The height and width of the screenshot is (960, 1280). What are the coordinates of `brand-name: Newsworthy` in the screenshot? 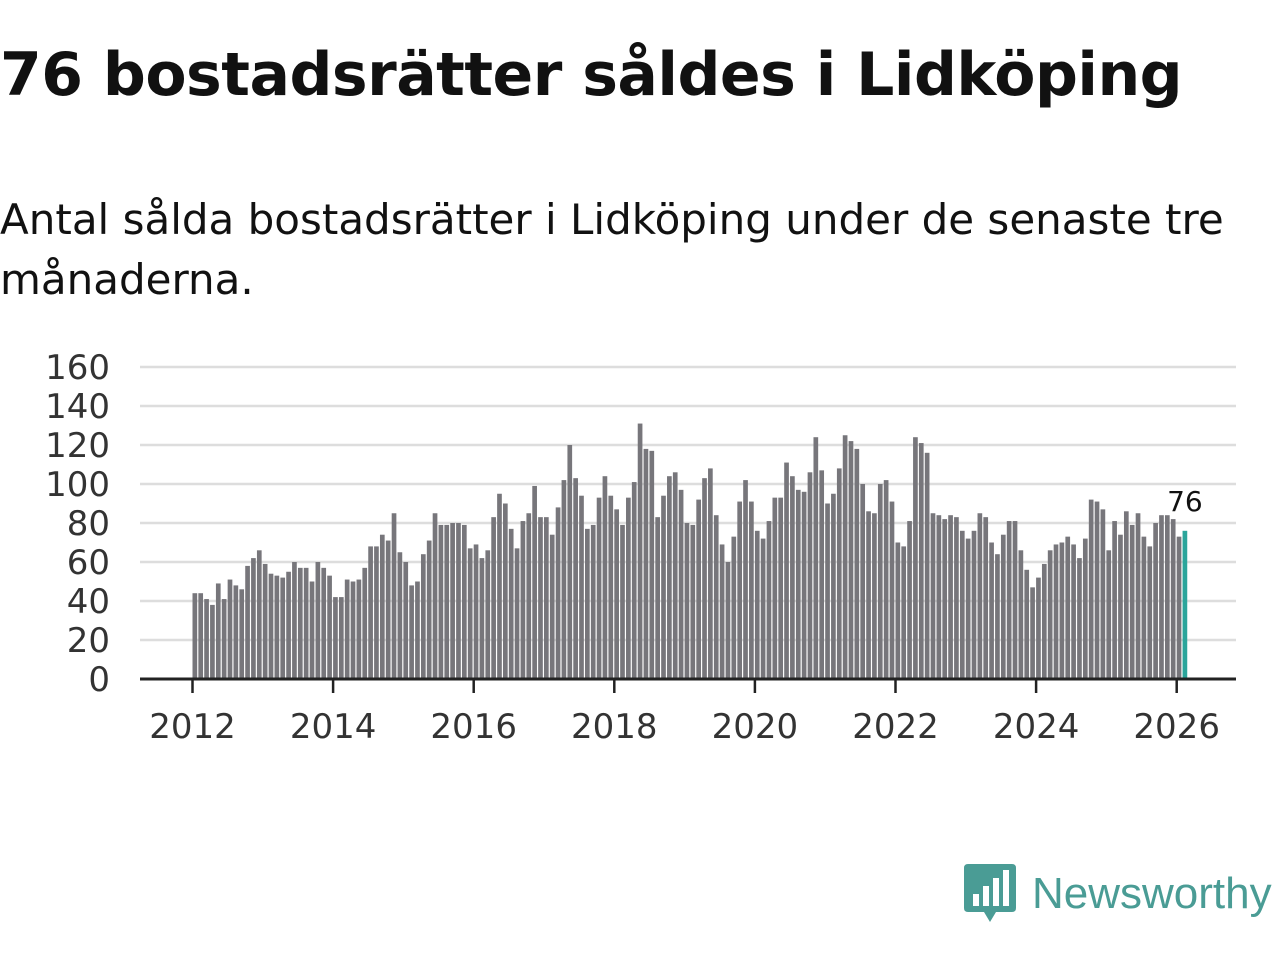 It's located at (1152, 893).